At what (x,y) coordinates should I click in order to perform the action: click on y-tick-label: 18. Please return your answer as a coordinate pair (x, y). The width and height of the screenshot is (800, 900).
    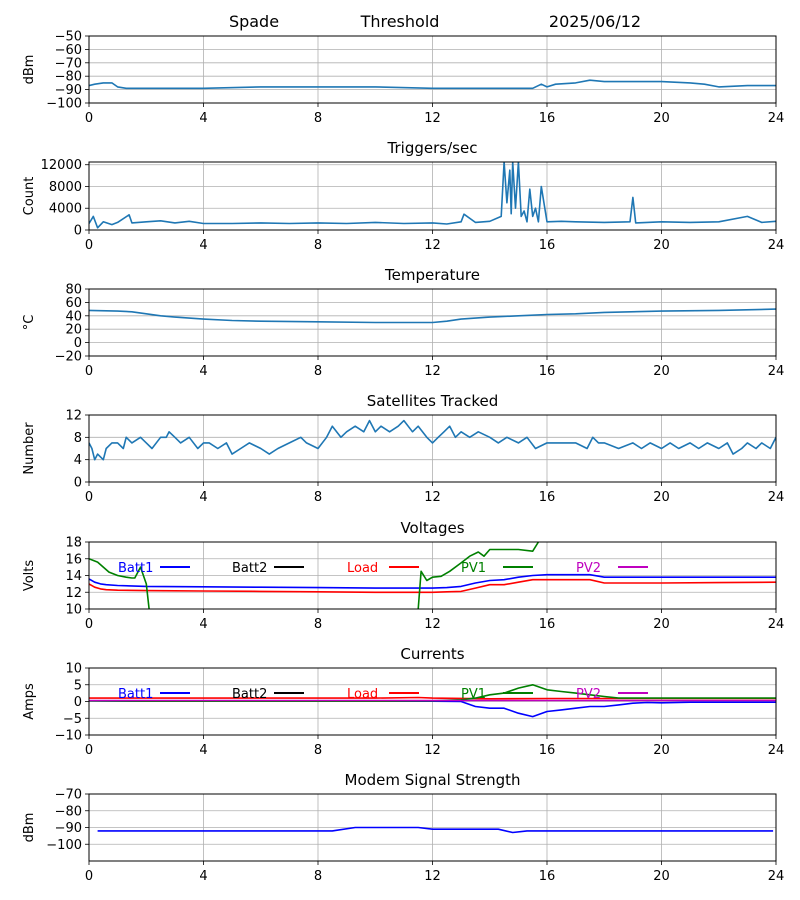
    Looking at the image, I should click on (73, 543).